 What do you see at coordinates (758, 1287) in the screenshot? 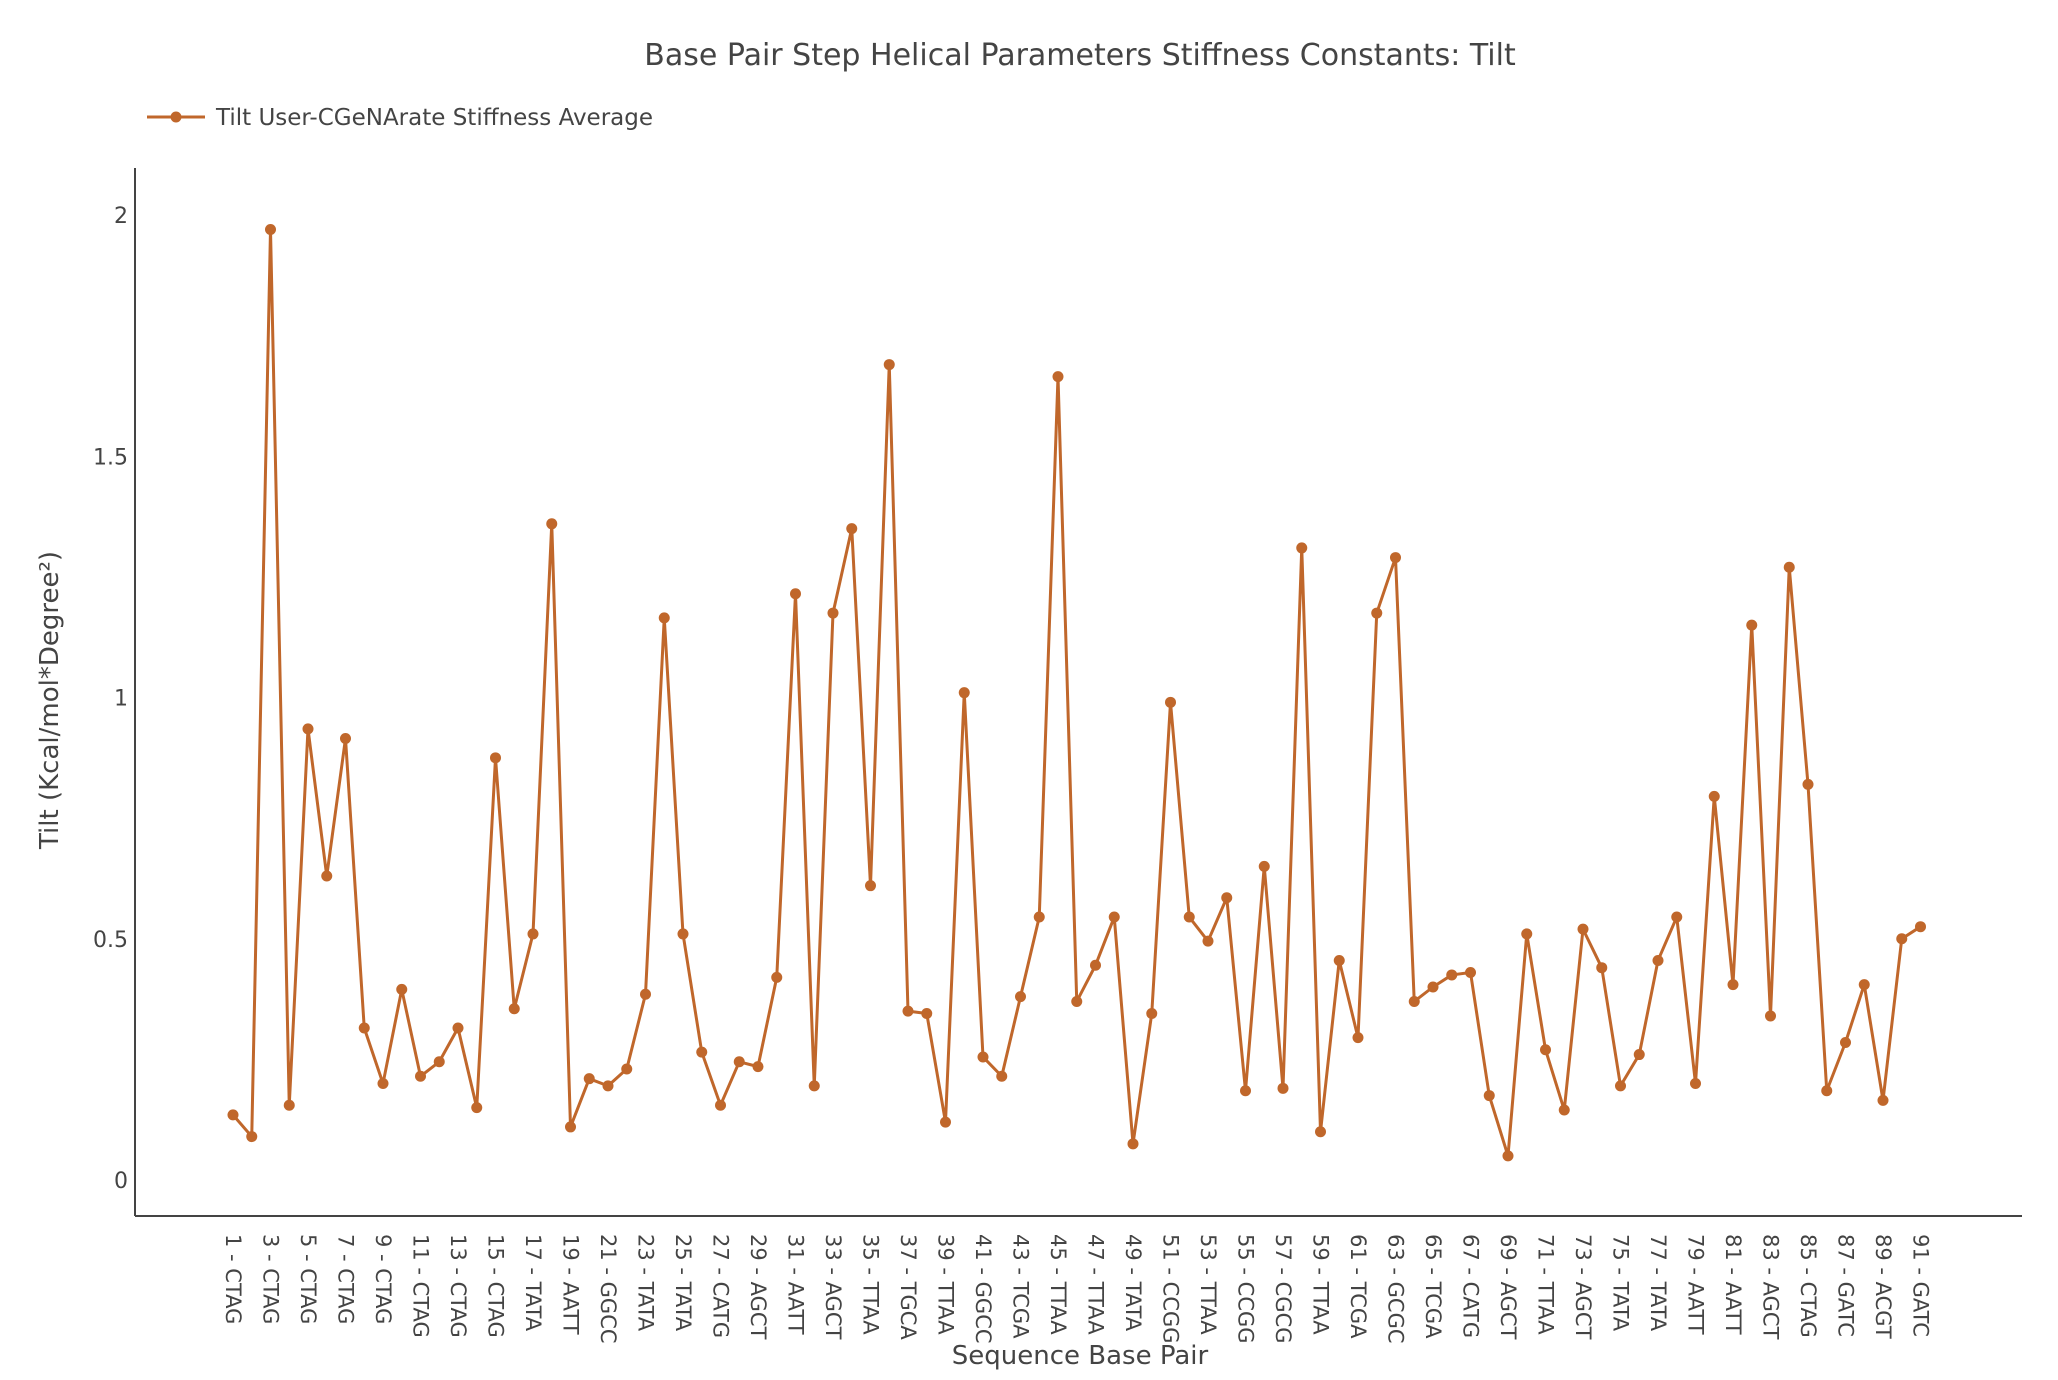
I see `x-tick-label: 29 - AGCT` at bounding box center [758, 1287].